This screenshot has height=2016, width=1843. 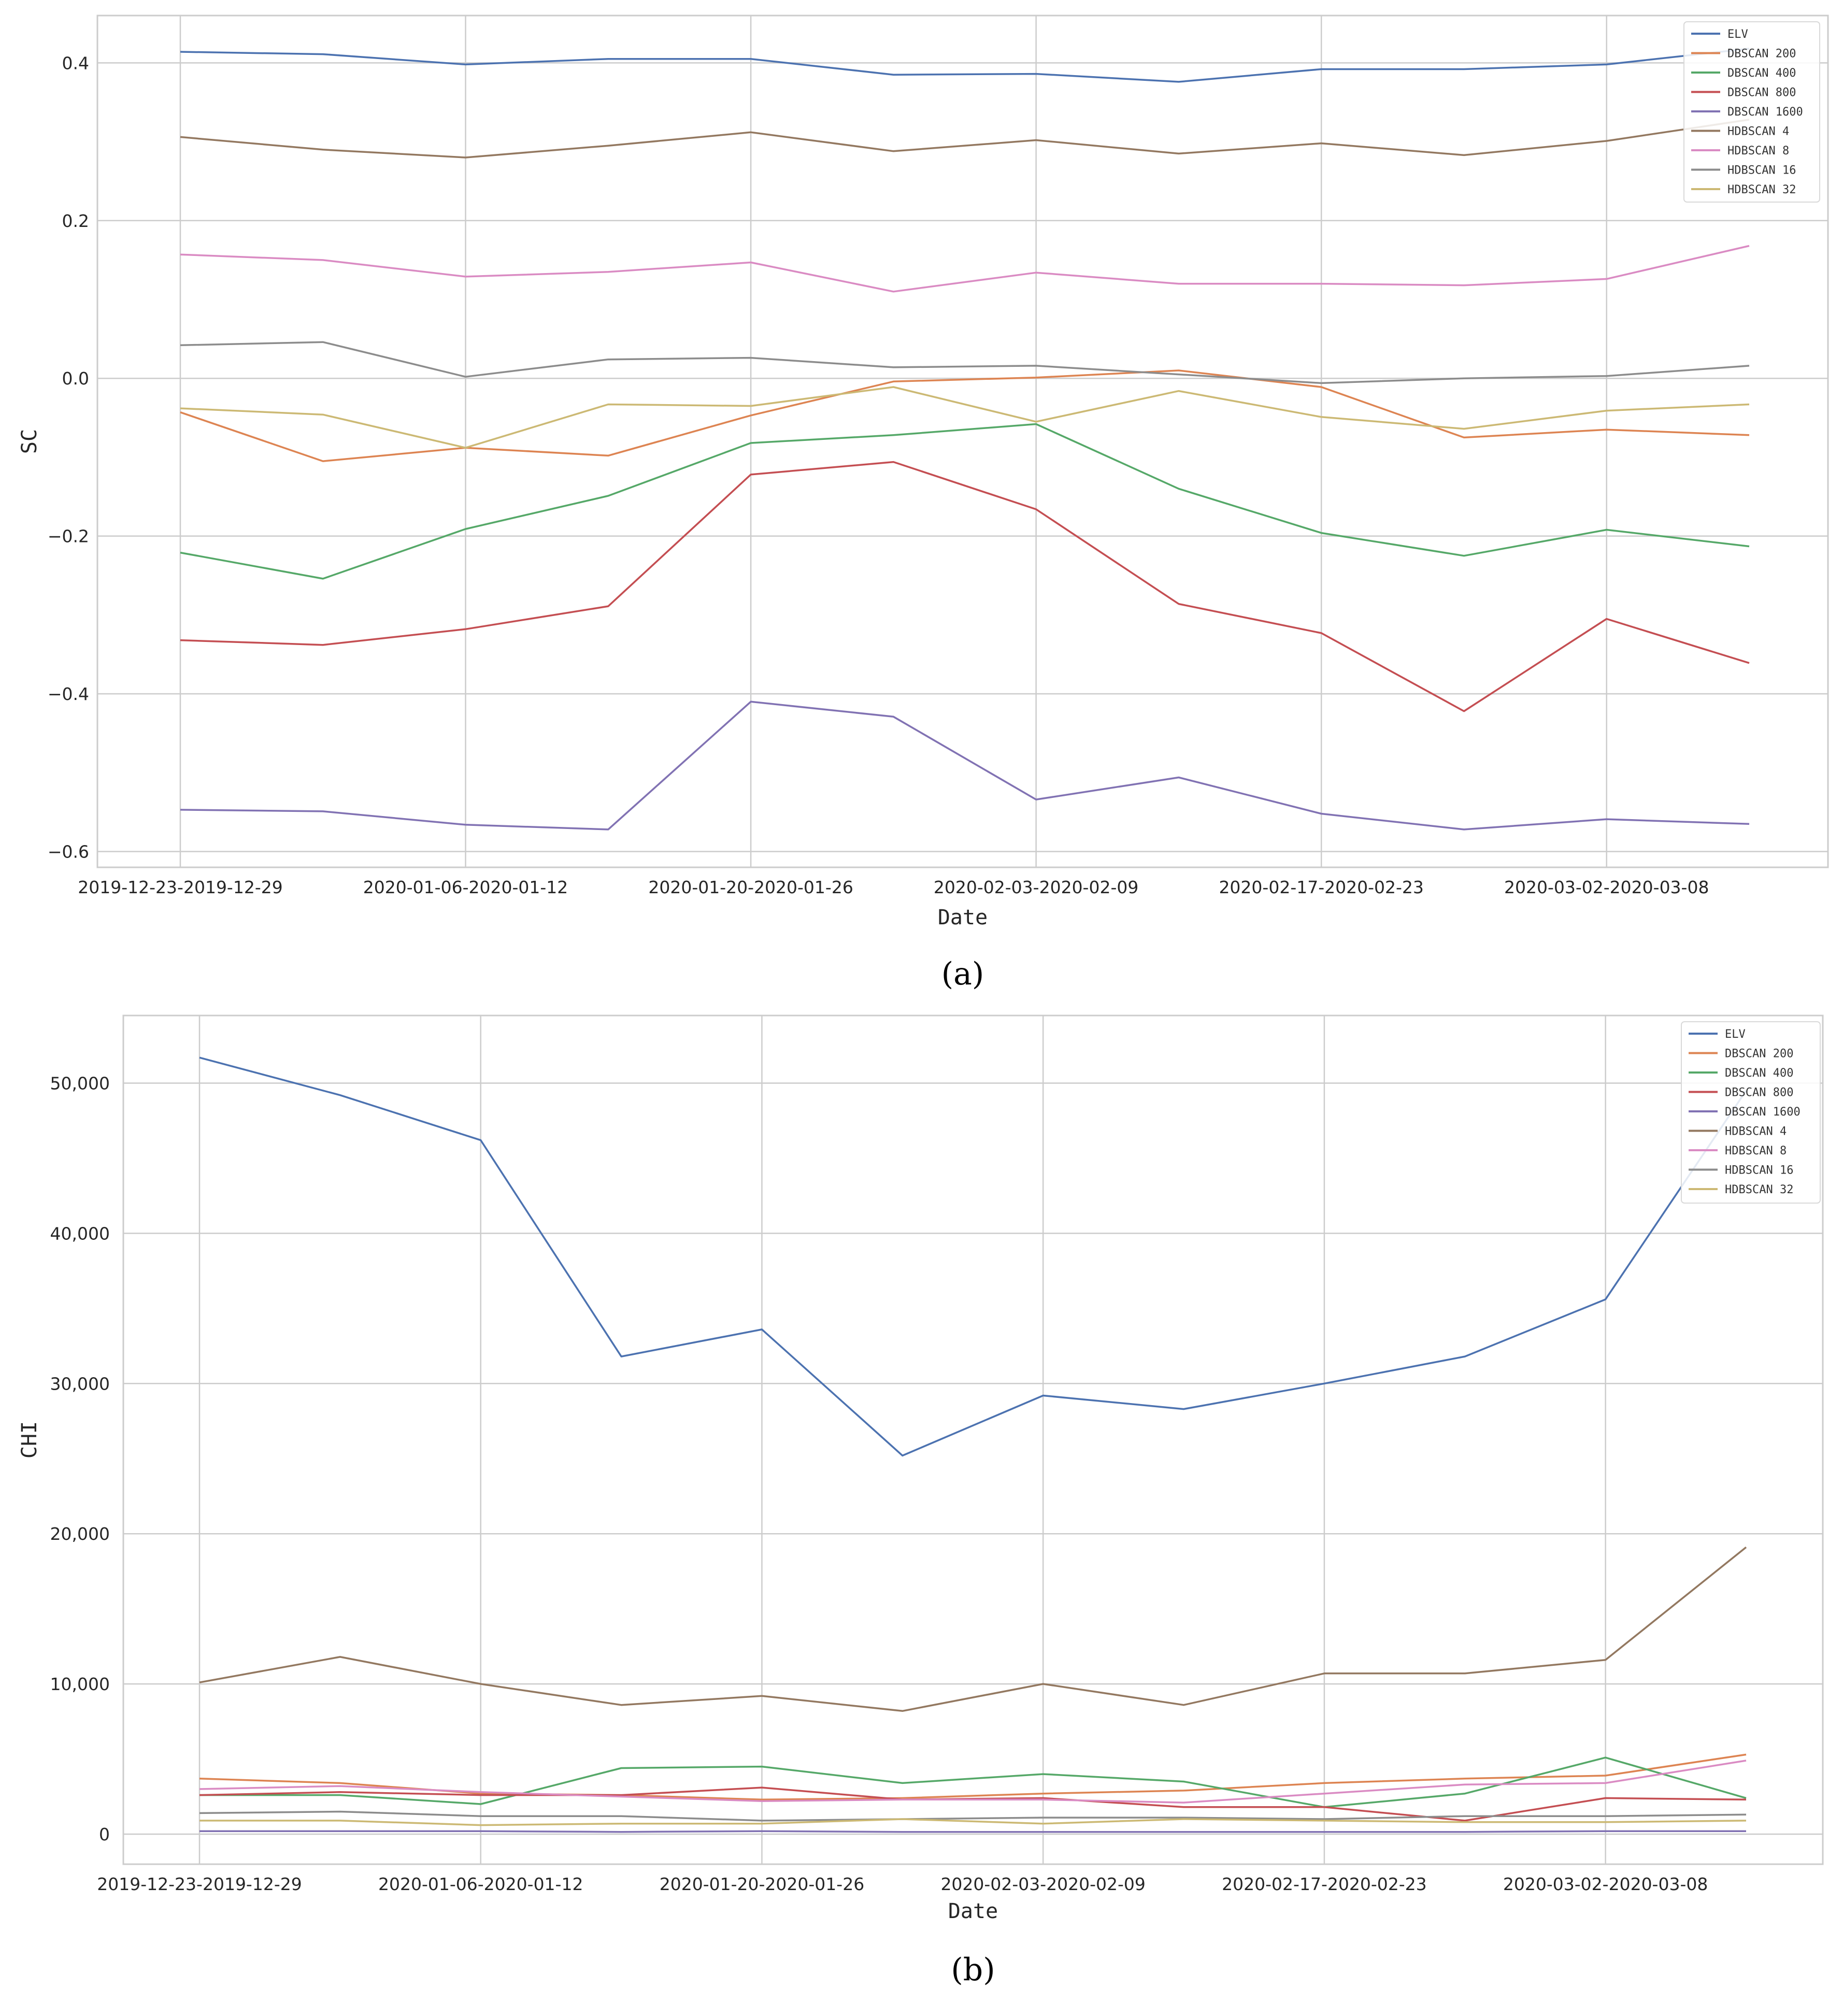 I want to click on y-tick-label: 0.0, so click(x=76, y=378).